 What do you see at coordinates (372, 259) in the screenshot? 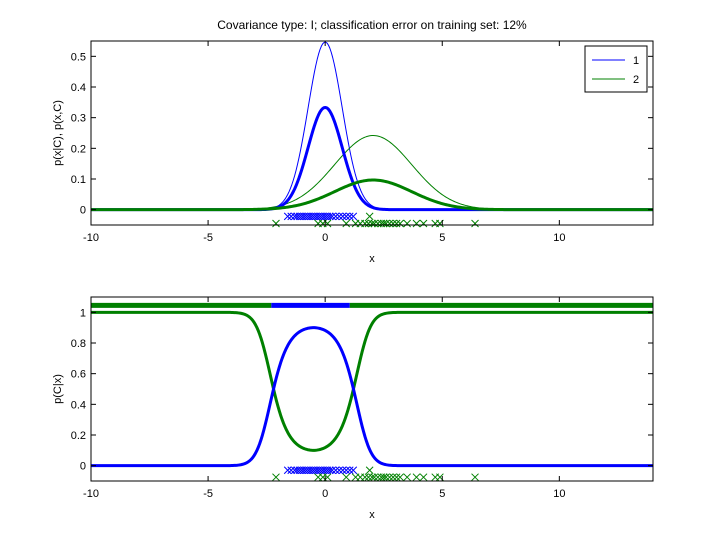
I see `top-x-axis-label: x` at bounding box center [372, 259].